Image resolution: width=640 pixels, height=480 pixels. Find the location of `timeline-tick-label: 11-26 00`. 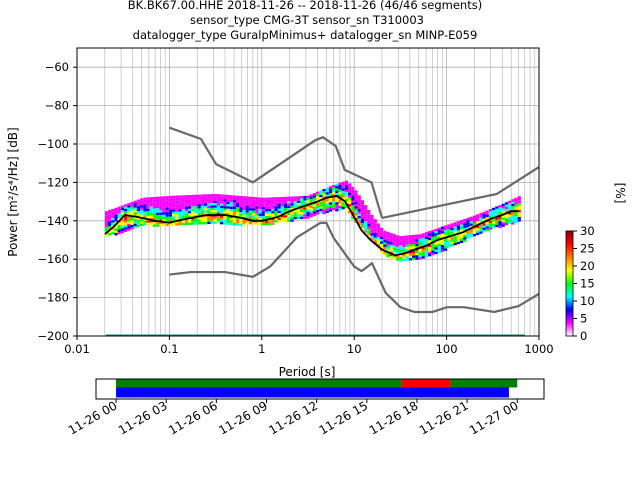

timeline-tick-label: 11-26 00 is located at coordinates (93, 417).